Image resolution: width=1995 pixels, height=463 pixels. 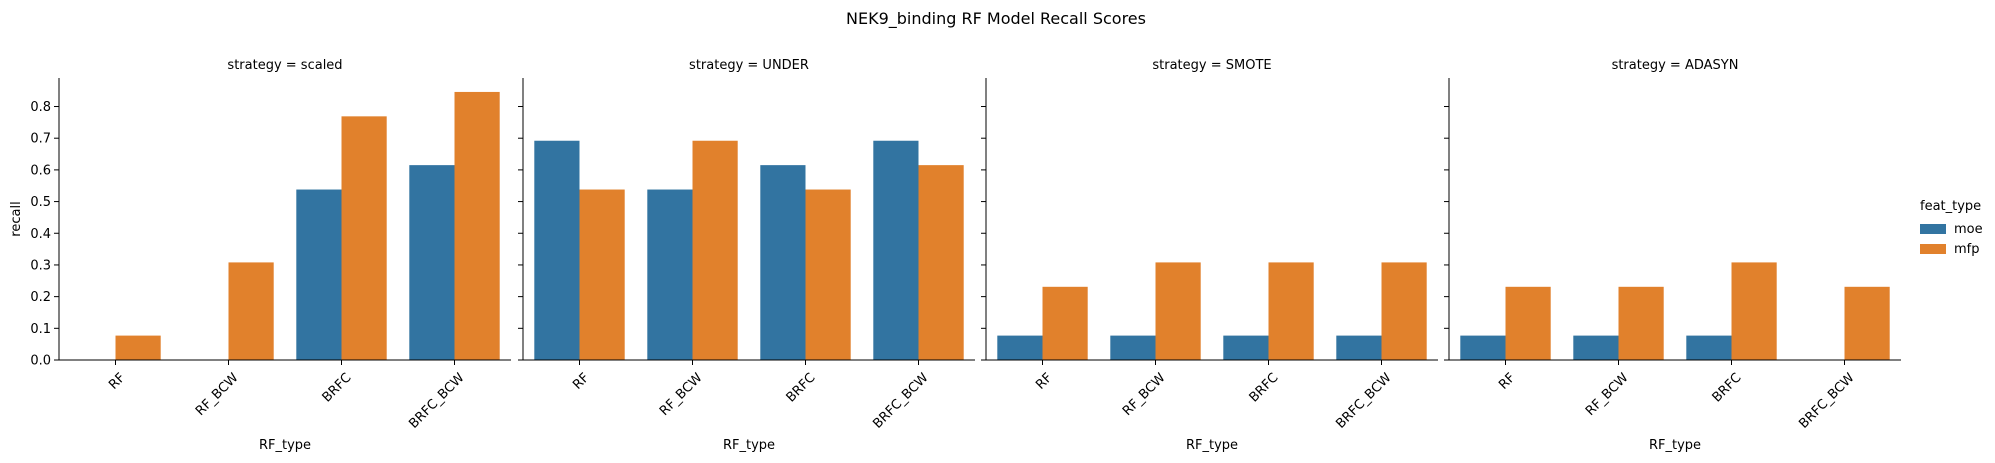 What do you see at coordinates (40, 265) in the screenshot?
I see `y-tick-label: 0.3` at bounding box center [40, 265].